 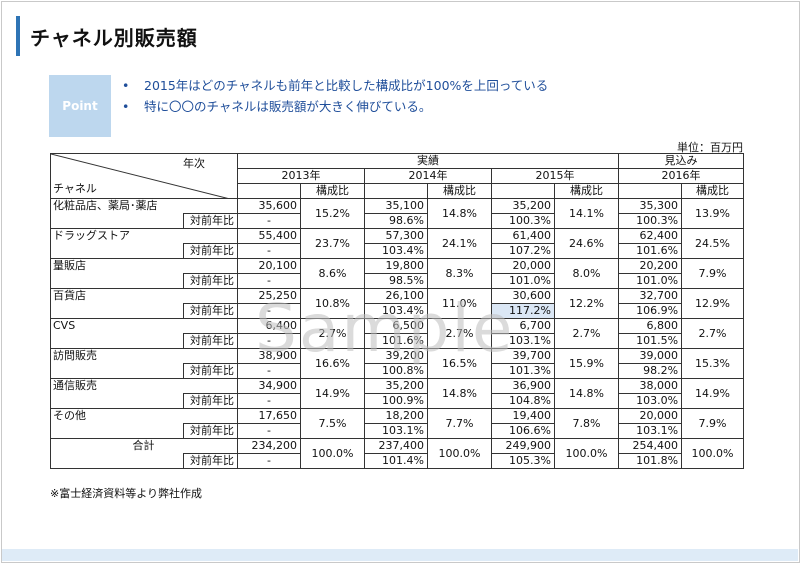 I want to click on point-badge: Point, so click(x=80, y=106).